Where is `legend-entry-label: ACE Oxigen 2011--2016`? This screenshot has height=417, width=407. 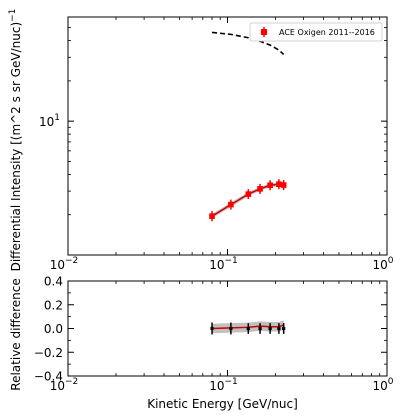 legend-entry-label: ACE Oxigen 2011--2016 is located at coordinates (327, 32).